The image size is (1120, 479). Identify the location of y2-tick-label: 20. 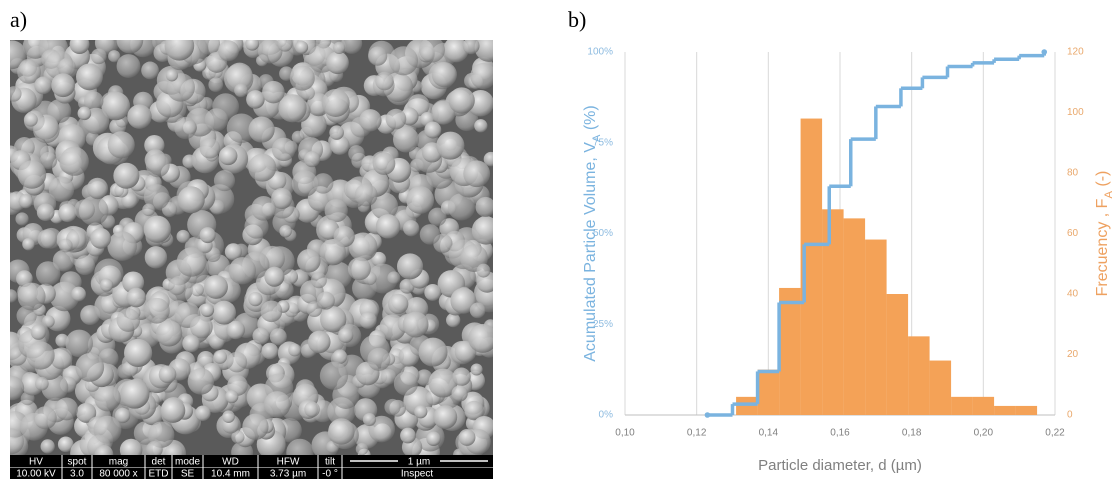
(1073, 354).